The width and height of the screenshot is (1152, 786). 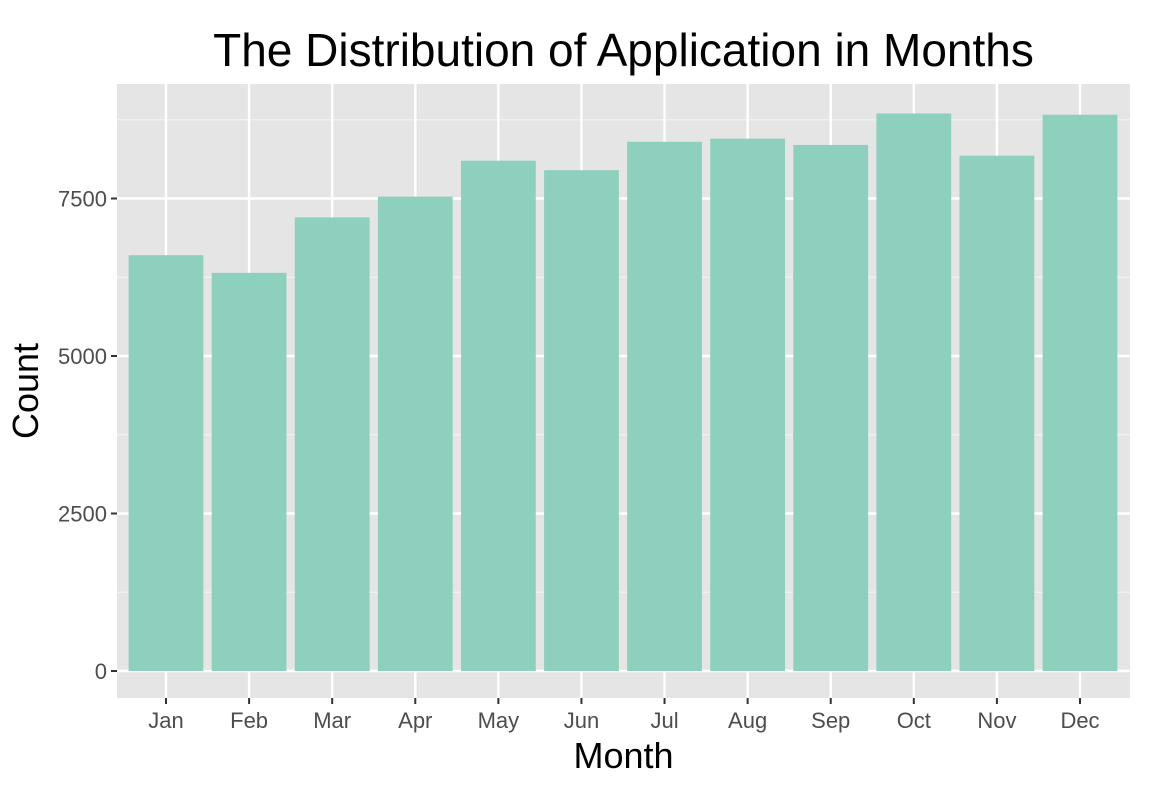 I want to click on bar-jun, so click(x=581, y=420).